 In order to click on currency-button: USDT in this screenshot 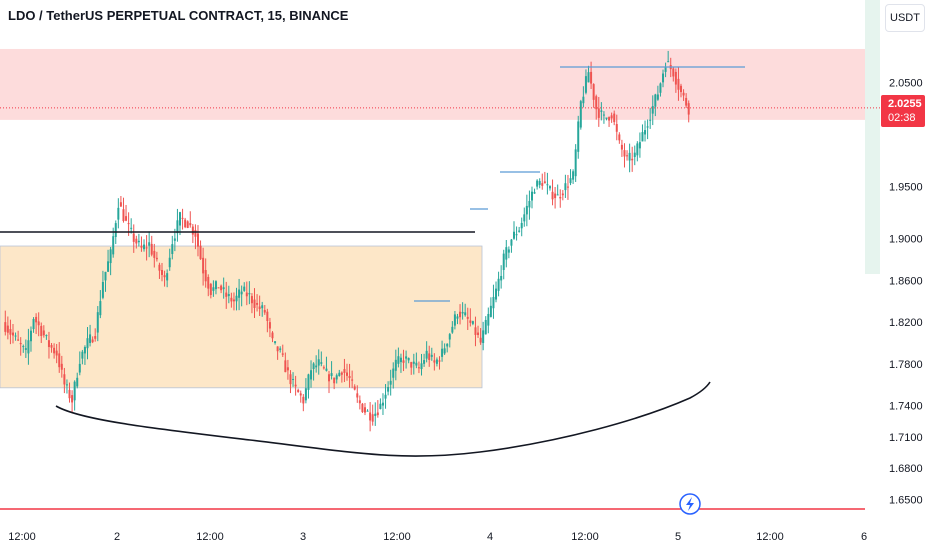, I will do `click(905, 18)`.